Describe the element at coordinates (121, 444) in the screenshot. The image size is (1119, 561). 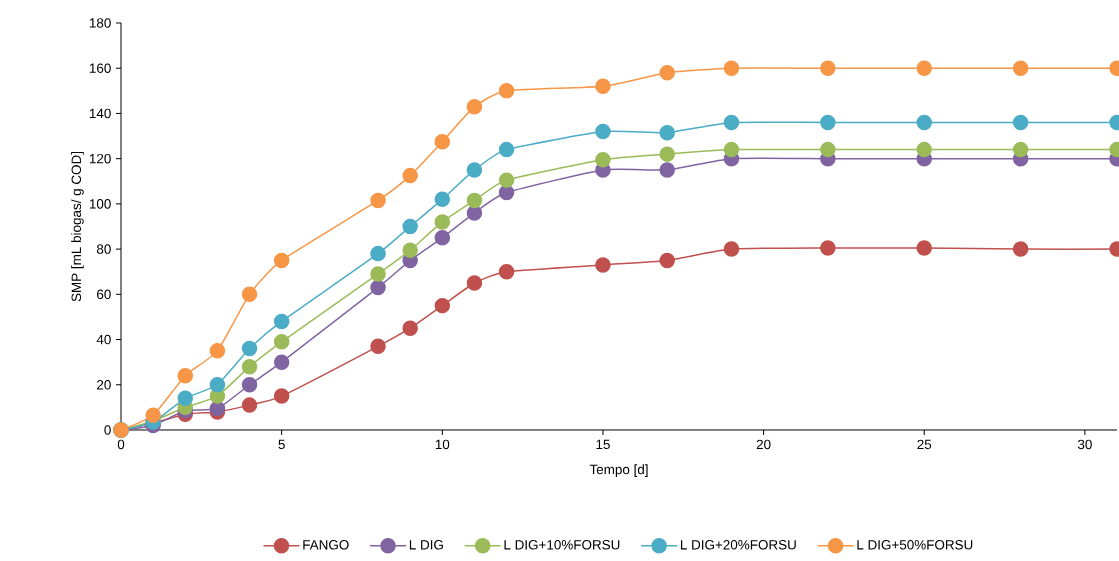
I see `x-tick-label: 0` at that location.